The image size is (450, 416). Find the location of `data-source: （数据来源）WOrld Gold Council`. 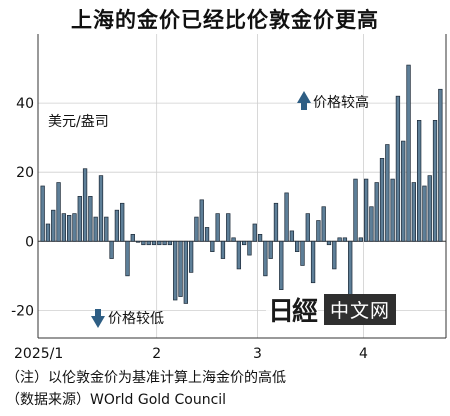

data-source: （数据来源）WOrld Gold Council is located at coordinates (116, 400).